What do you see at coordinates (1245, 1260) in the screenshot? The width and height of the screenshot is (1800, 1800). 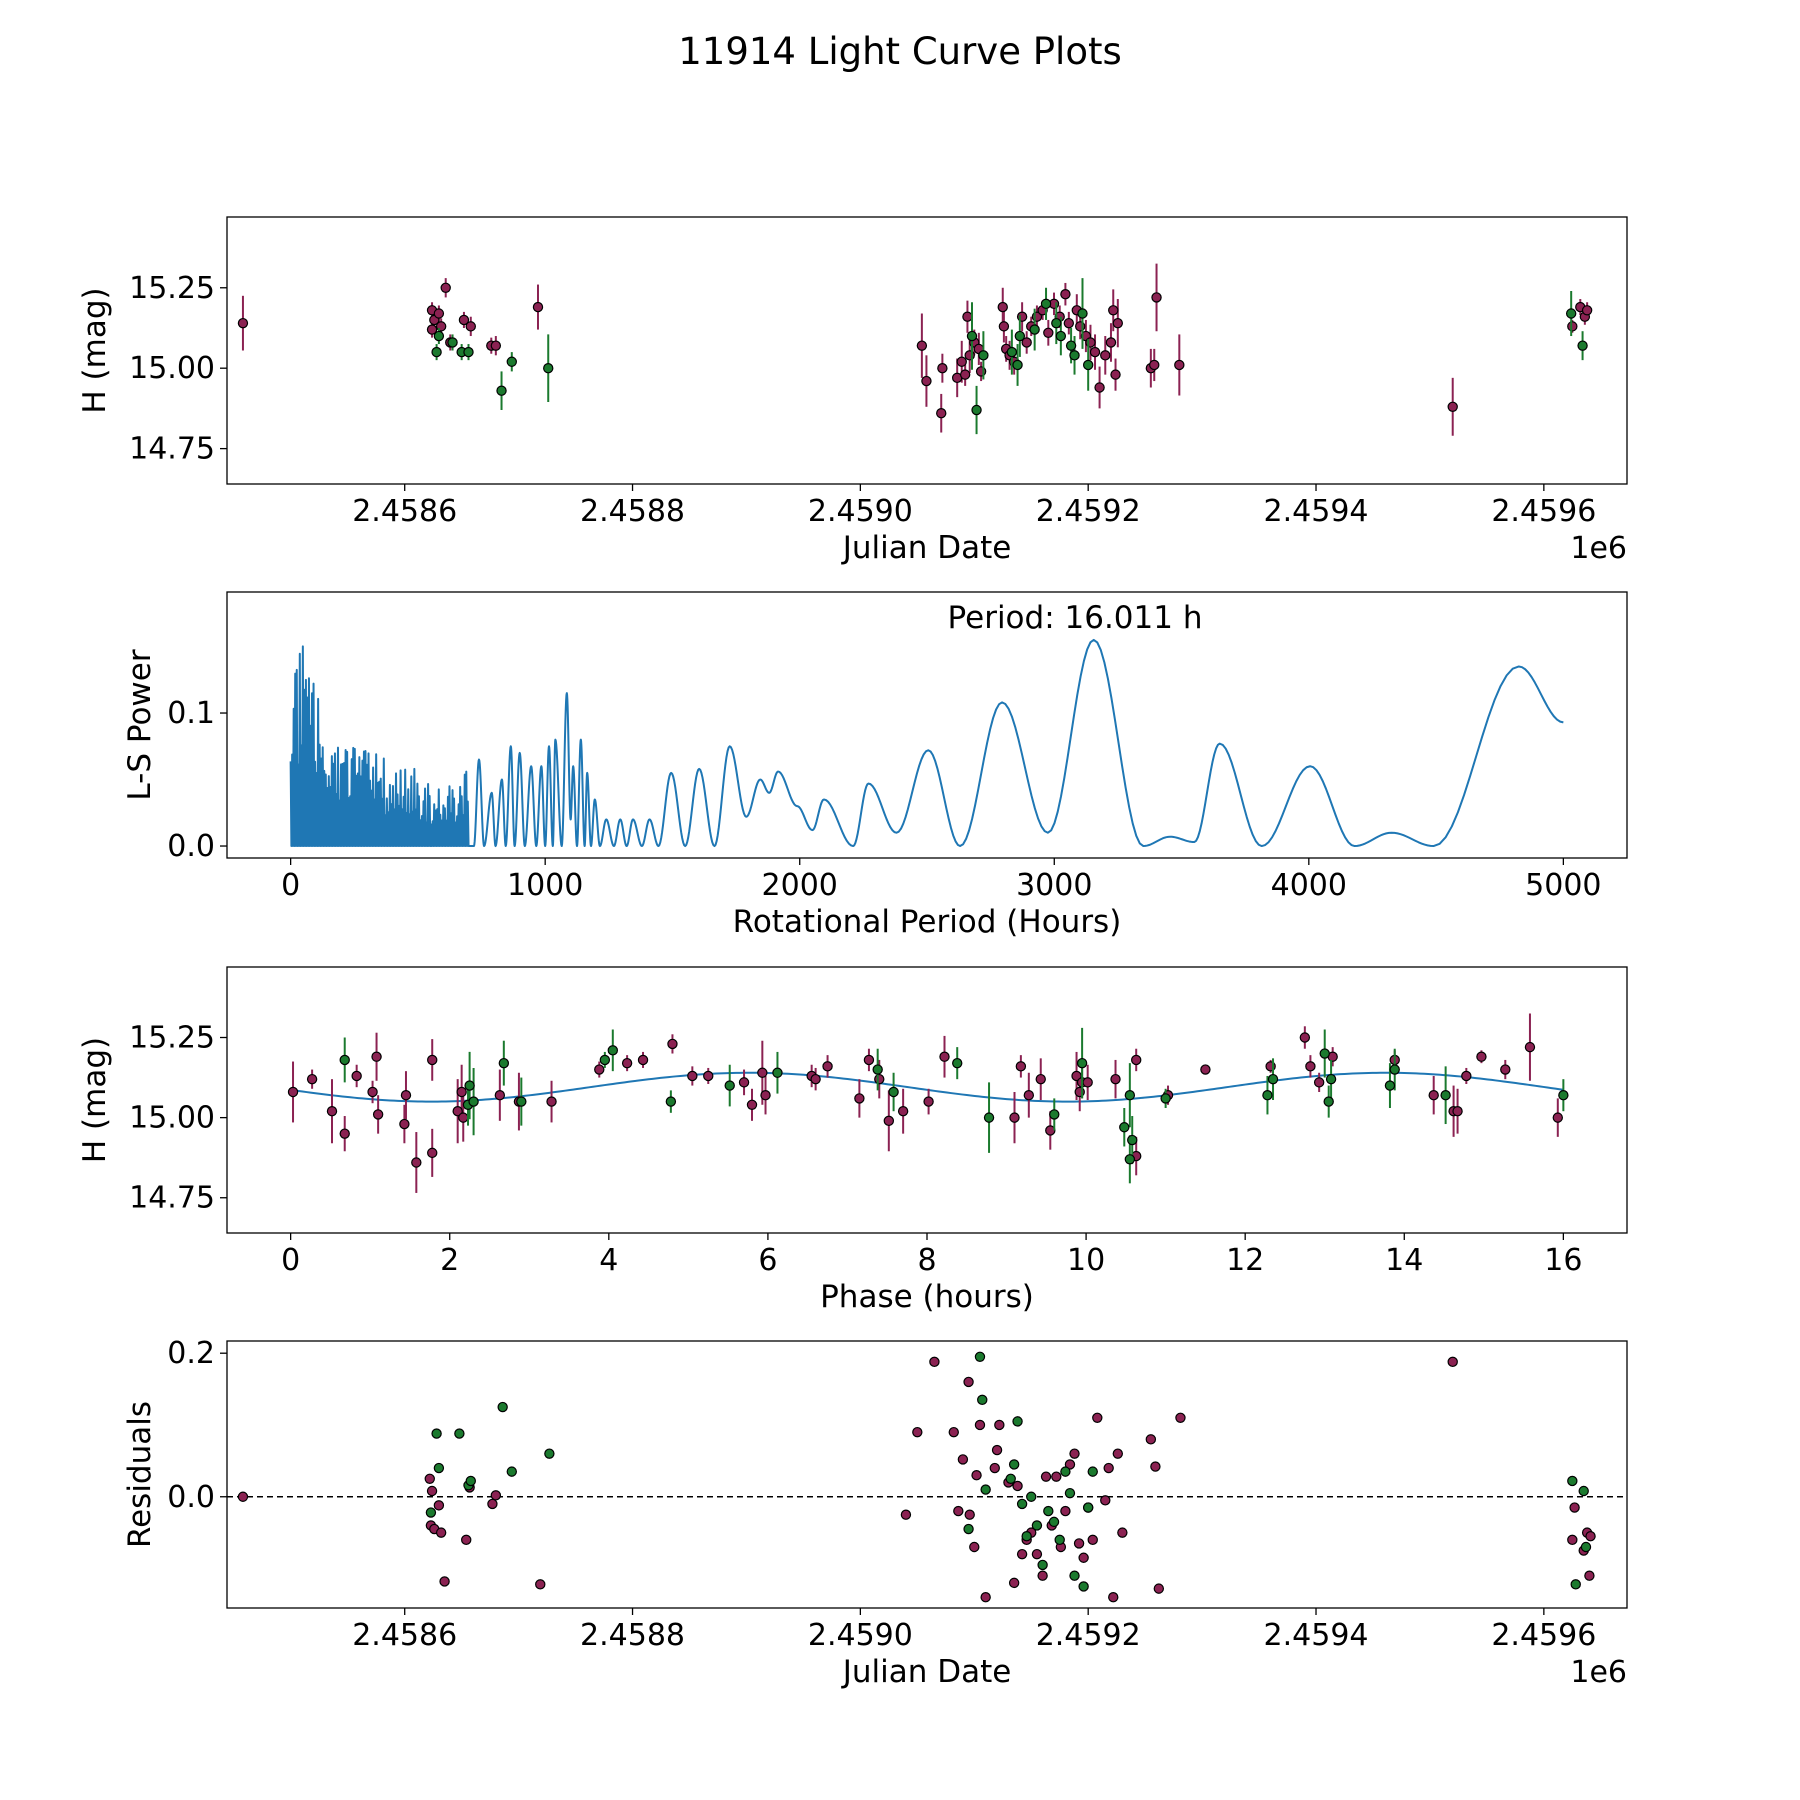 I see `x-tick-label: 12` at bounding box center [1245, 1260].